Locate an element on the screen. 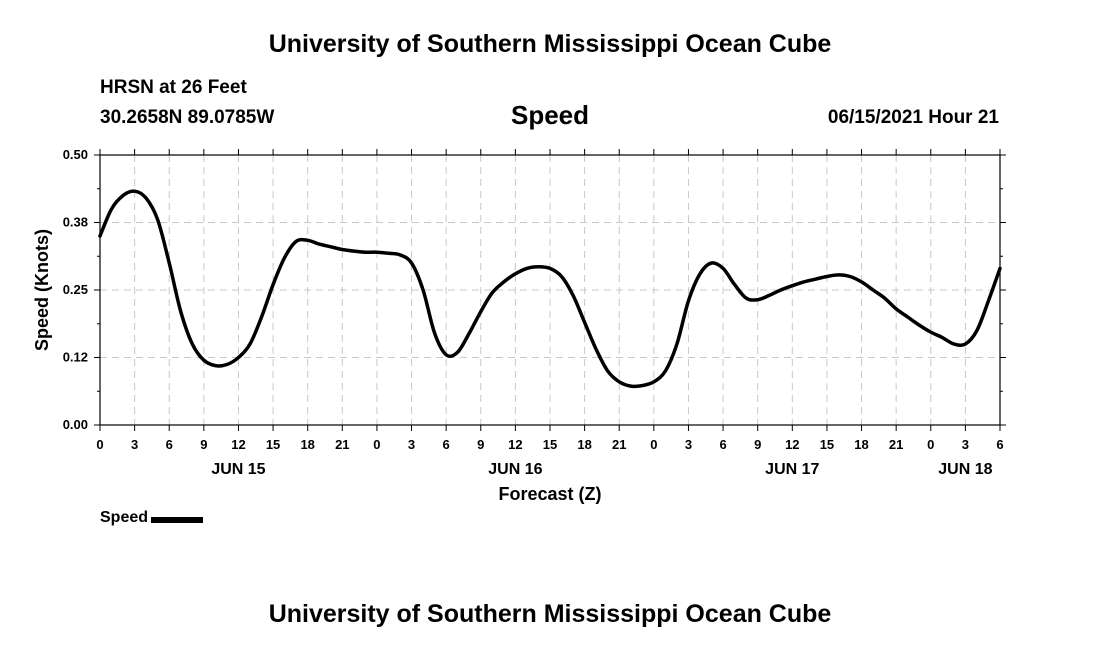  day-label: JUN 17 is located at coordinates (792, 469).